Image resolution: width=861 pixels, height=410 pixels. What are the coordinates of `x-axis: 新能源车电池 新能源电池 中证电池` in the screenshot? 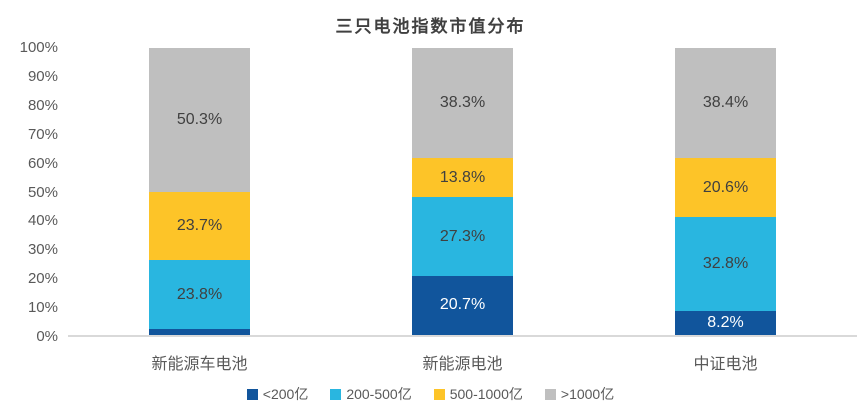 It's located at (462, 362).